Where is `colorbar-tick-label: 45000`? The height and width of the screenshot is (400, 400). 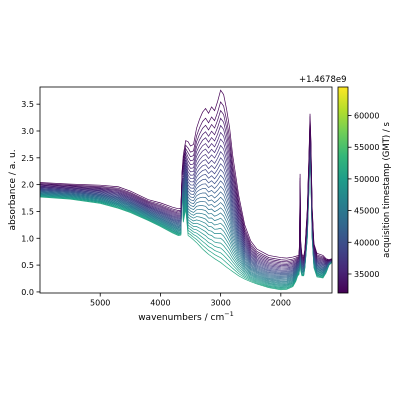
colorbar-tick-label: 45000 is located at coordinates (366, 211).